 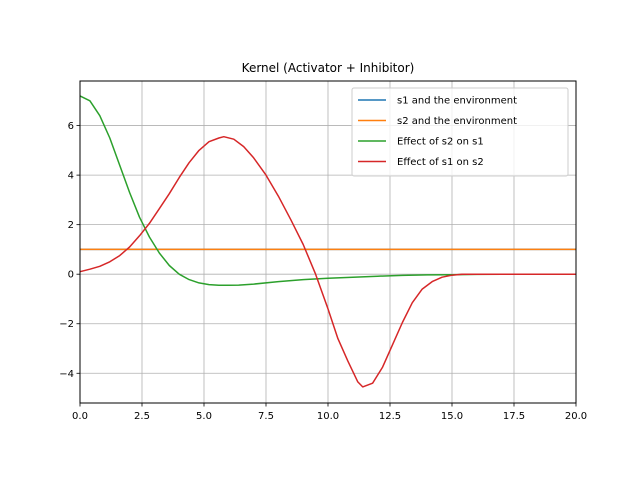 I want to click on x-tick-label: 7.5, so click(x=266, y=416).